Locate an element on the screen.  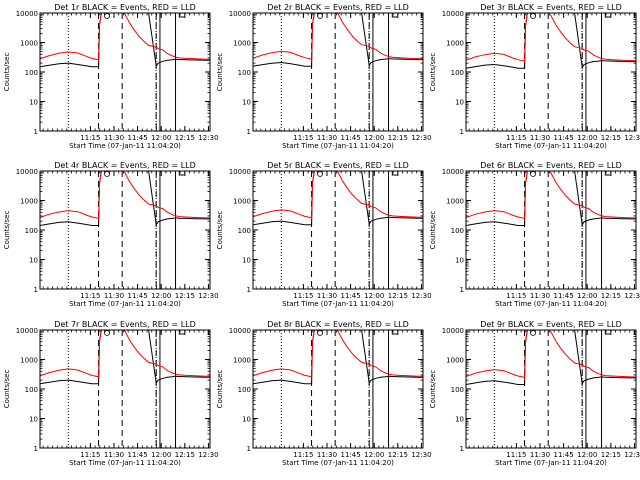
panel-title: Det 2r BLACK = Events, RED = LLD is located at coordinates (338, 7).